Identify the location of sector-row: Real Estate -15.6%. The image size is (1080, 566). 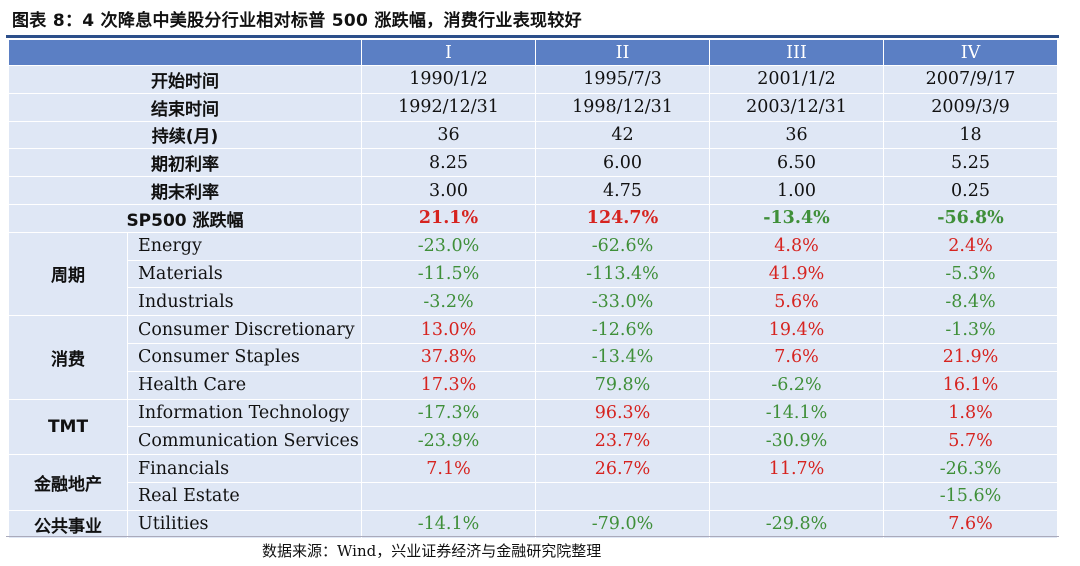
(533, 496).